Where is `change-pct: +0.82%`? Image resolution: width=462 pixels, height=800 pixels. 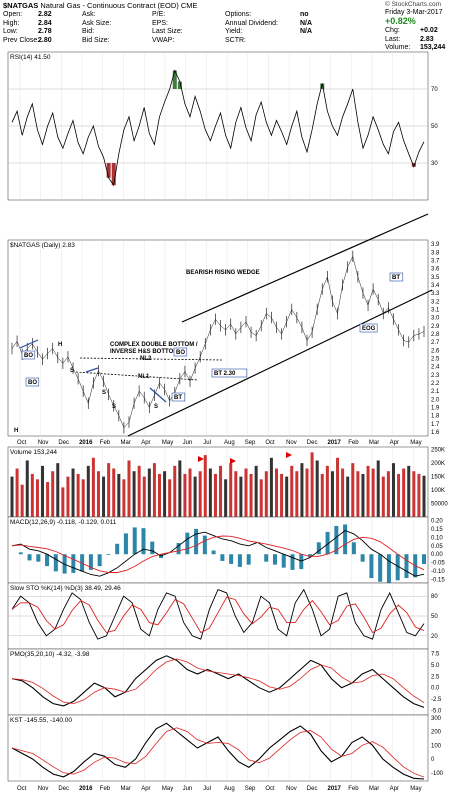 change-pct: +0.82% is located at coordinates (400, 21).